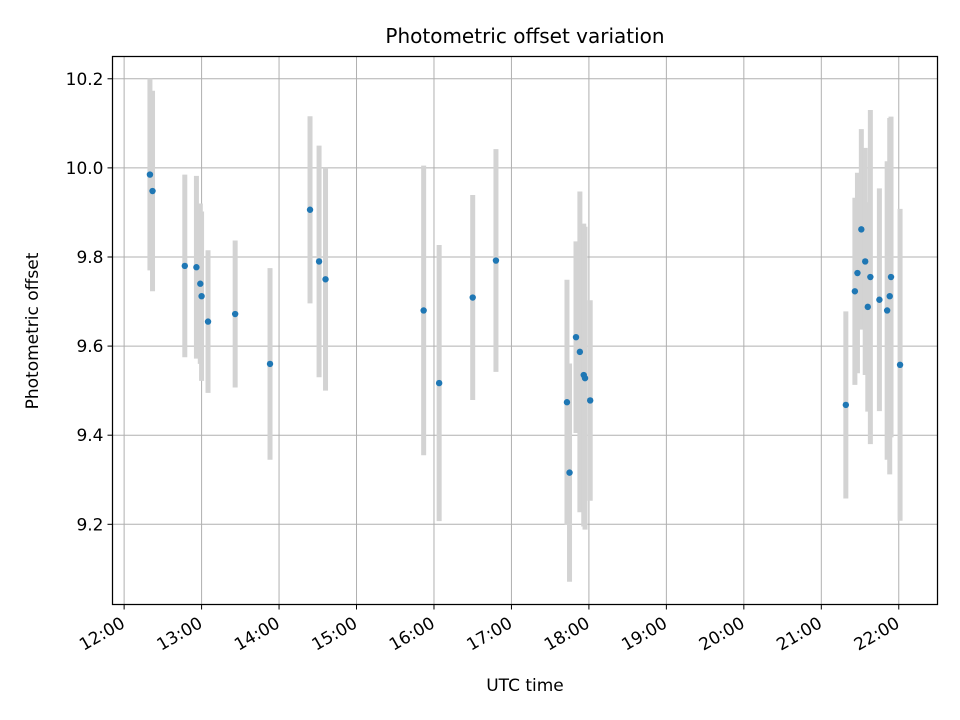 The width and height of the screenshot is (960, 720). Describe the element at coordinates (85, 169) in the screenshot. I see `y-tick-label: 10.0` at that location.